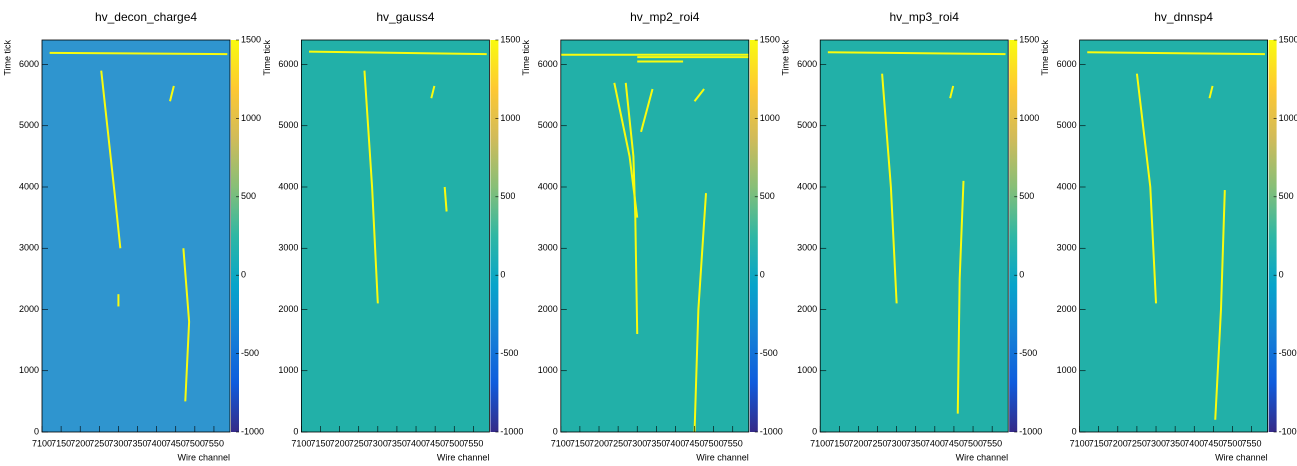 Image resolution: width=1297 pixels, height=466 pixels. Describe the element at coordinates (146, 17) in the screenshot. I see `chart-title: hv_decon_charge4` at that location.